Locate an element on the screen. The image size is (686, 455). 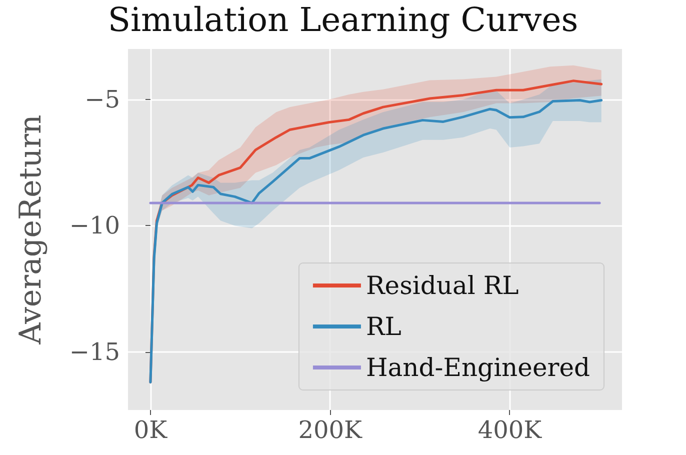
legend-label: Hand-Engineered is located at coordinates (478, 367).